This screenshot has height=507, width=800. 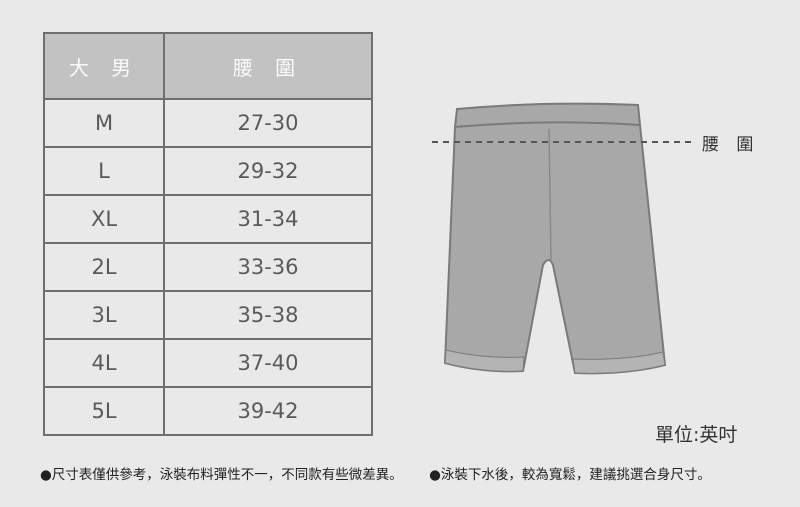 What do you see at coordinates (268, 411) in the screenshot?
I see `waist-cell: 39-42` at bounding box center [268, 411].